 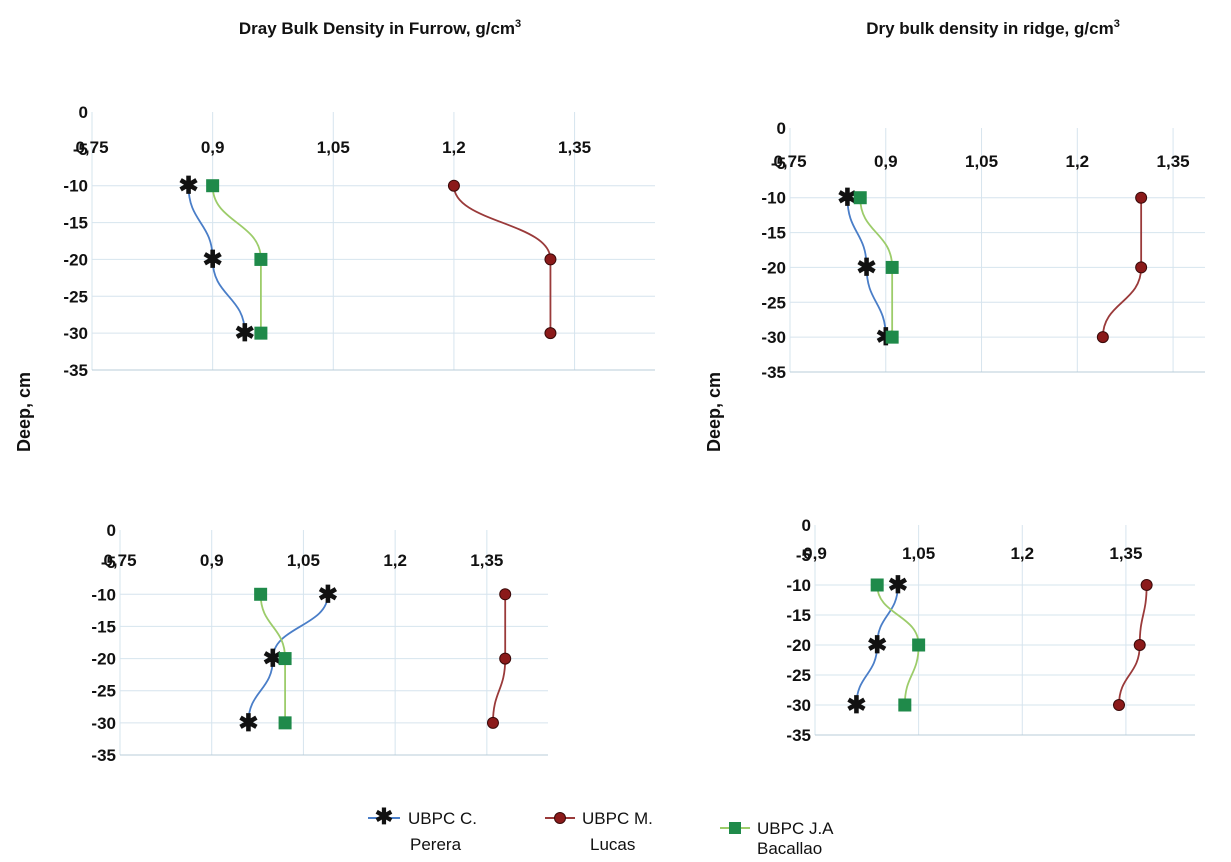 I want to click on legend-item-lucas: UBPC M. Lucas, so click(x=599, y=831).